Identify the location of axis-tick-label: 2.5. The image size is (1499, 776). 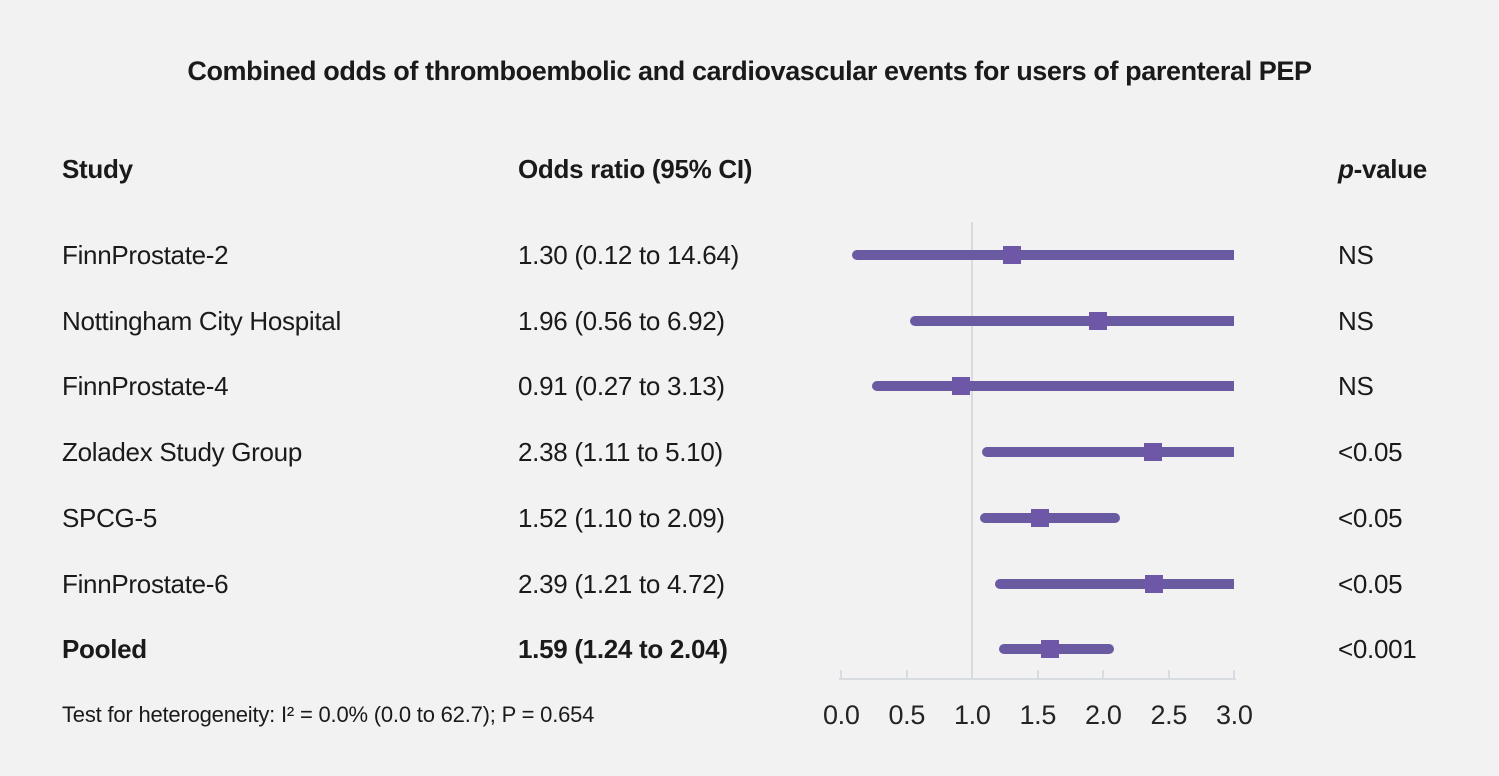
(1169, 715).